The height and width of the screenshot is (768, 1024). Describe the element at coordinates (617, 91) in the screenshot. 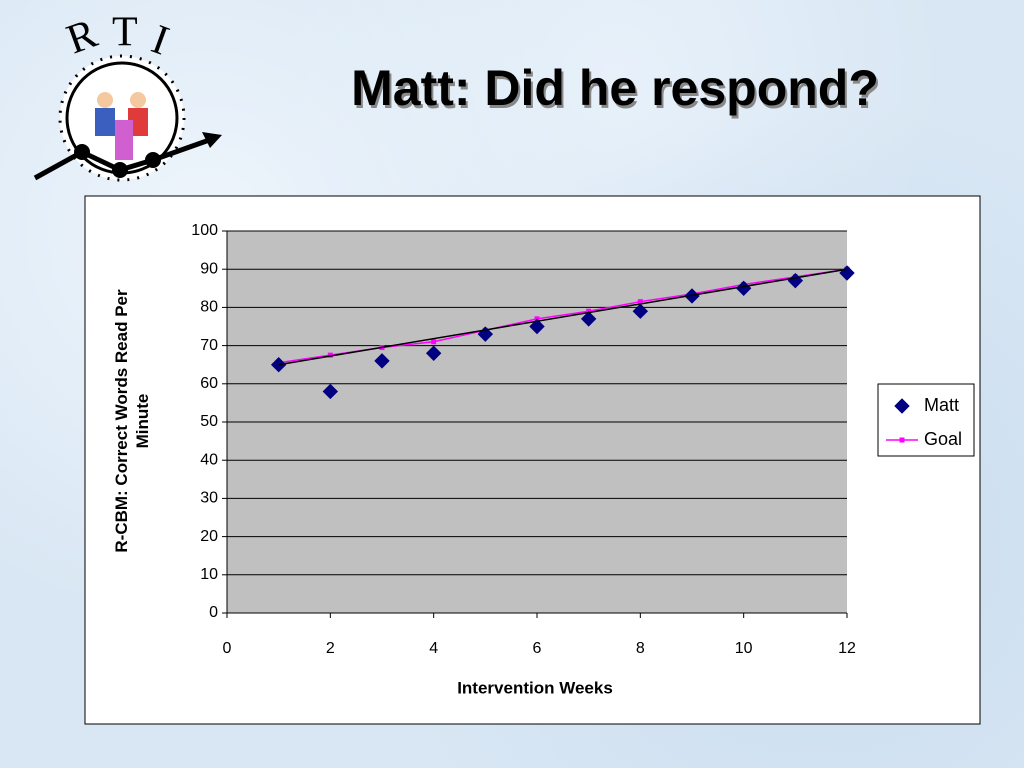

I see `title-shadow: Matt: Did he respond?` at that location.